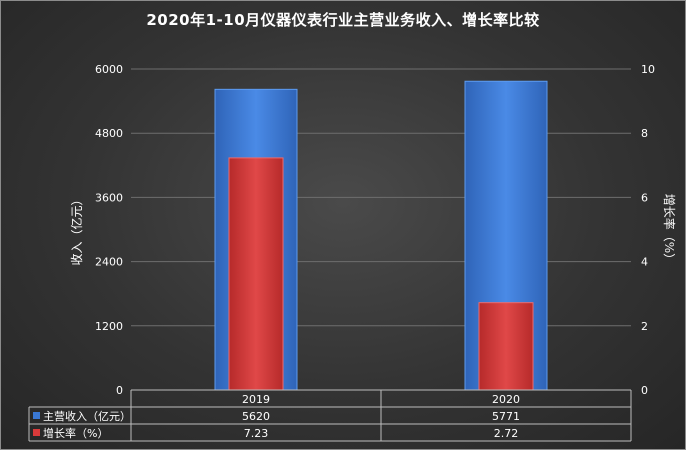  What do you see at coordinates (109, 262) in the screenshot?
I see `y-tick-label: 2400` at bounding box center [109, 262].